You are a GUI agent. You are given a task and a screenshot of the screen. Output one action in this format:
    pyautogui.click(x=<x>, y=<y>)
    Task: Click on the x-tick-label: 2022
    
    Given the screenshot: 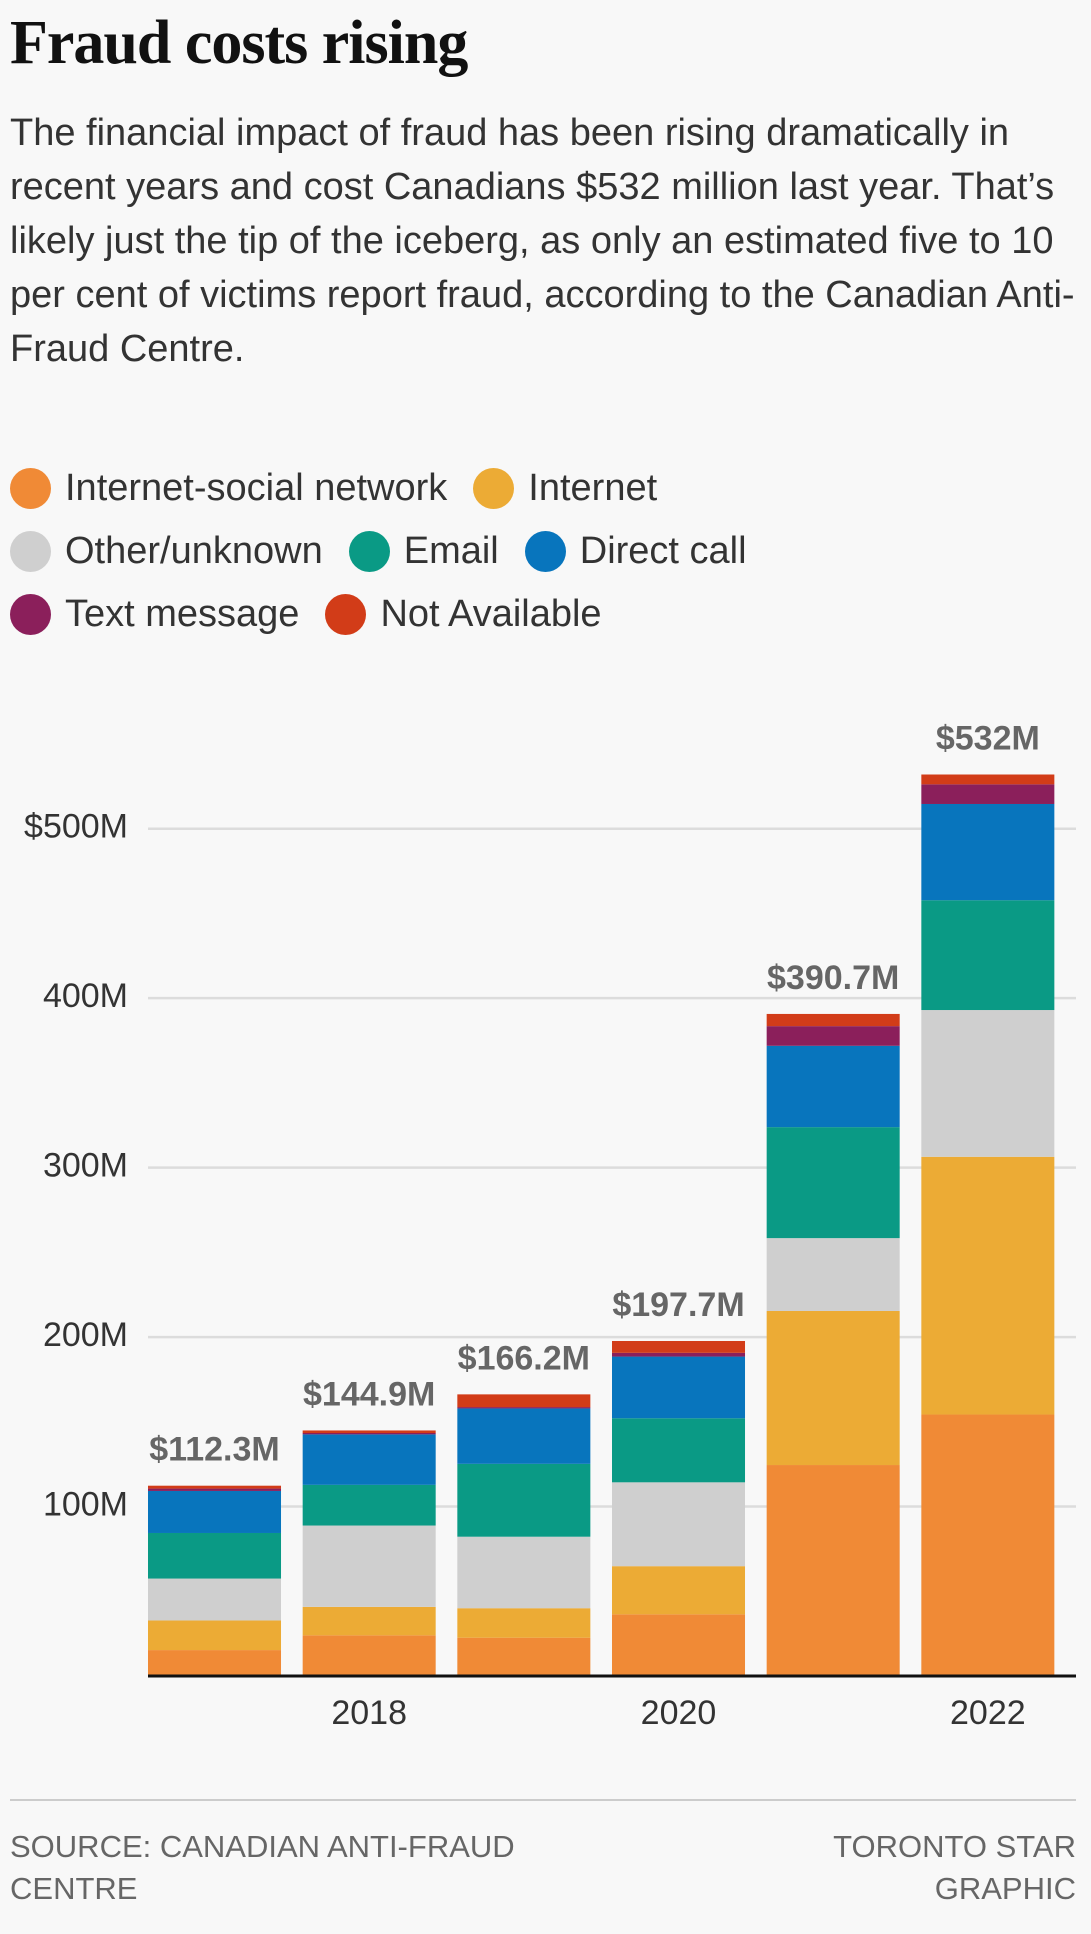 What is the action you would take?
    pyautogui.click(x=988, y=1713)
    